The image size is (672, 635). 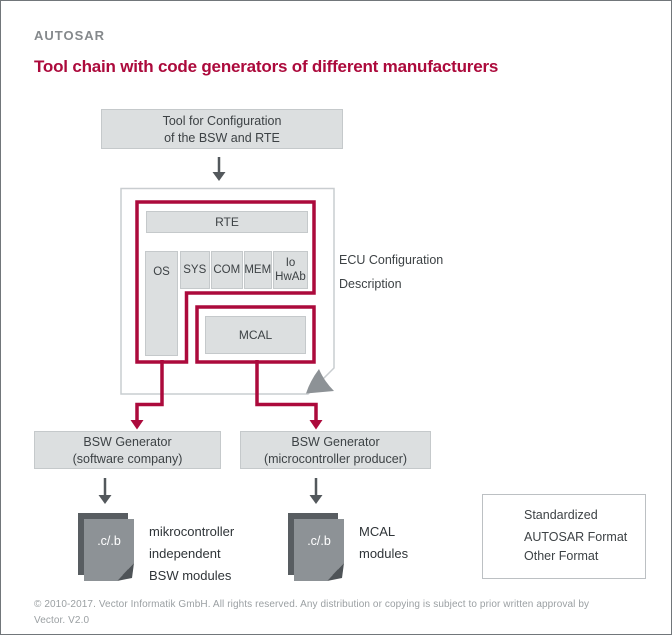 What do you see at coordinates (227, 222) in the screenshot?
I see `rte-box: RTE` at bounding box center [227, 222].